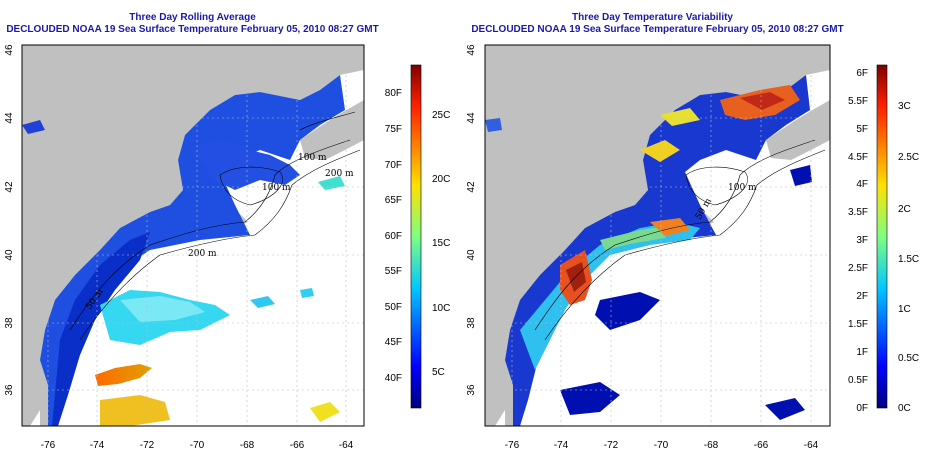 The width and height of the screenshot is (950, 475). I want to click on left-sst-patch, so click(262, 302).